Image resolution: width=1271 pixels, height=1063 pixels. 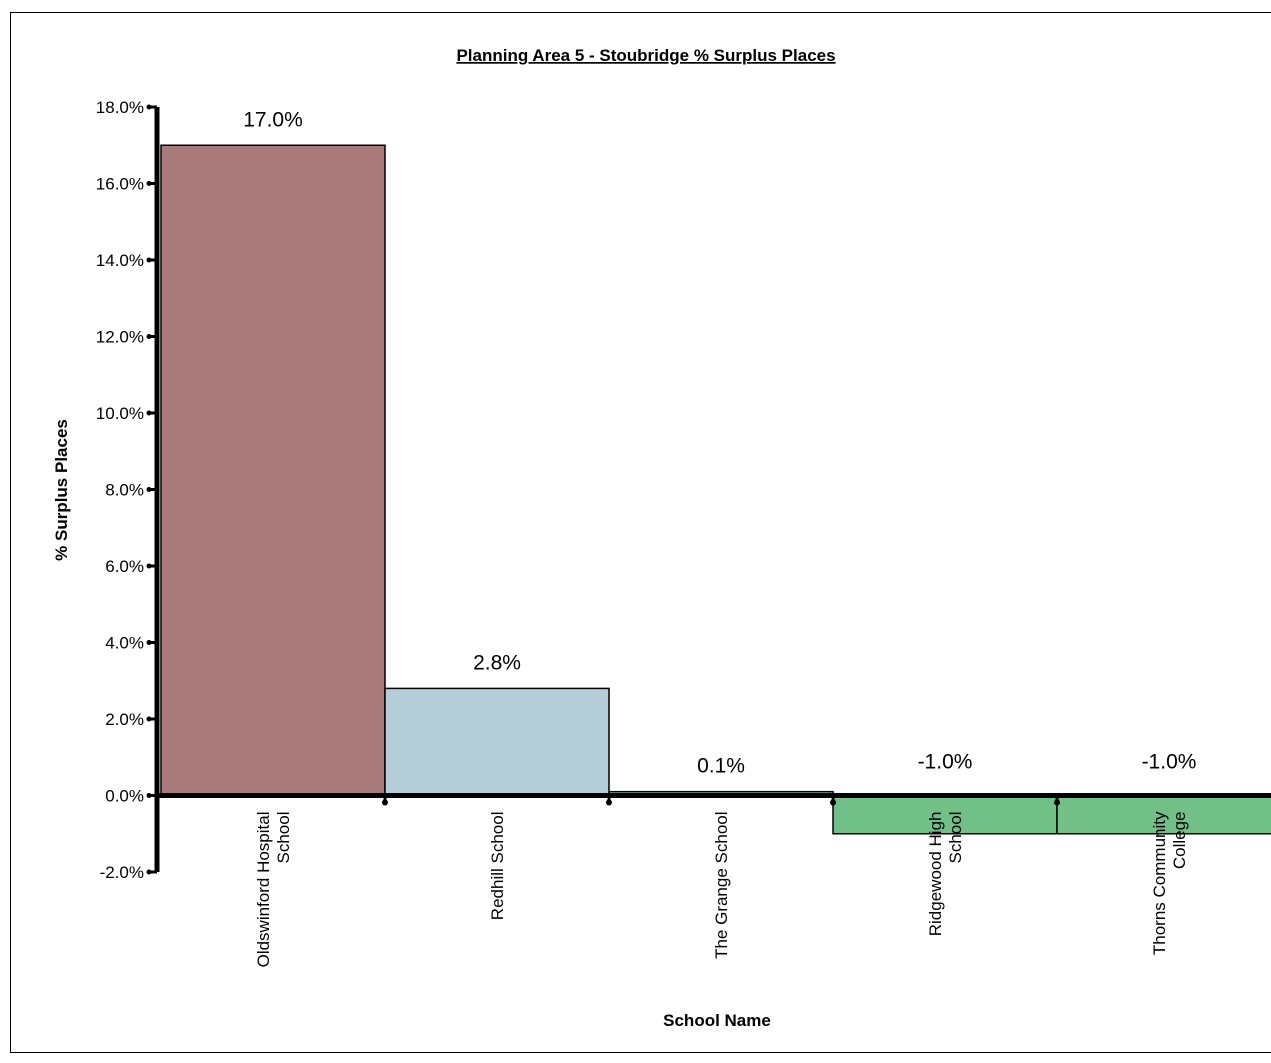 I want to click on x-tick-label-2: Redhill School, so click(x=497, y=866).